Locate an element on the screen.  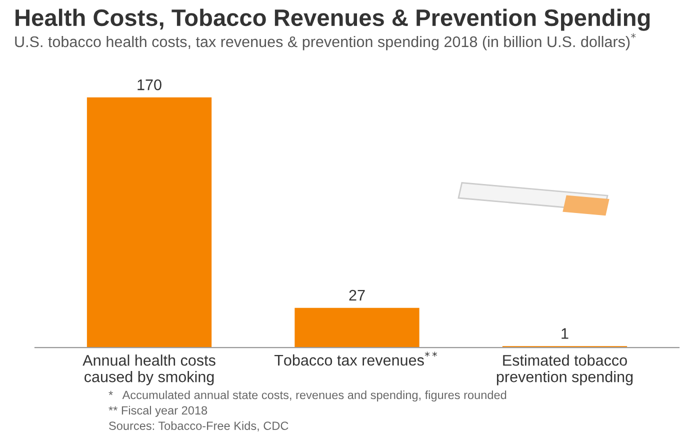
x-tick-label: Tobacco tax revenues$^{**}$ is located at coordinates (356, 359).